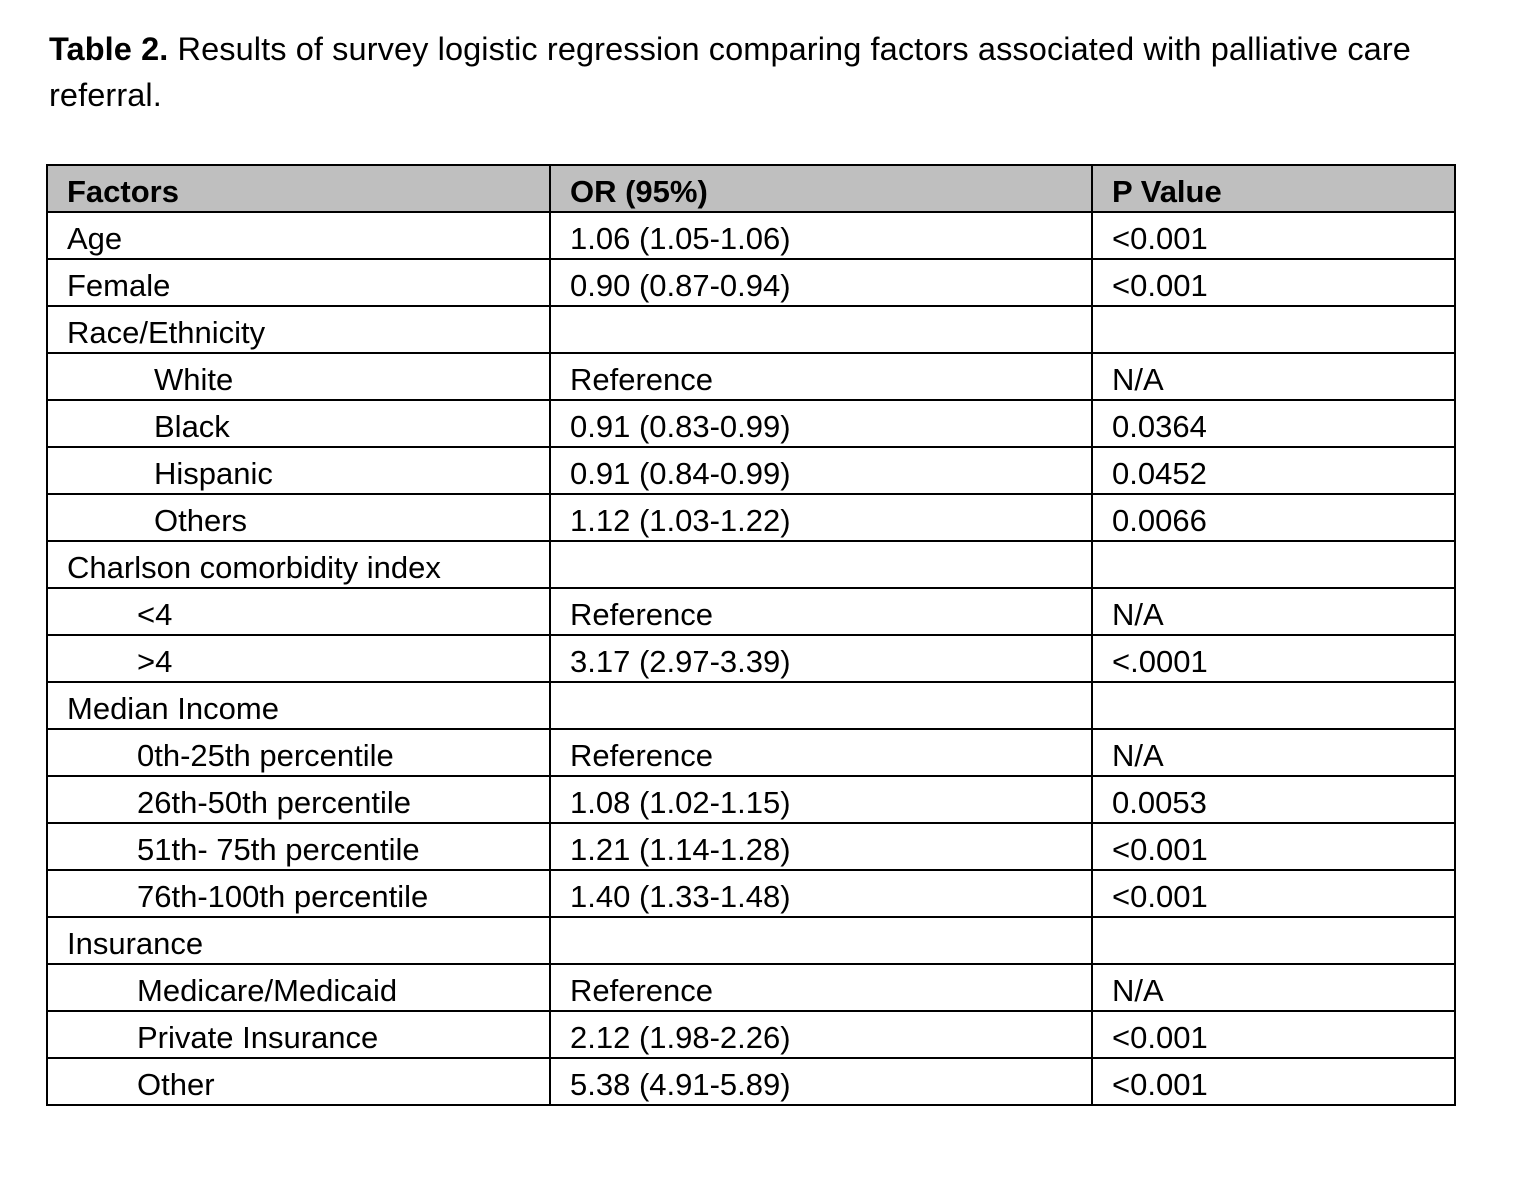 The image size is (1536, 1184). Describe the element at coordinates (298, 329) in the screenshot. I see `factor-group-cell: Race/Ethnicity` at that location.